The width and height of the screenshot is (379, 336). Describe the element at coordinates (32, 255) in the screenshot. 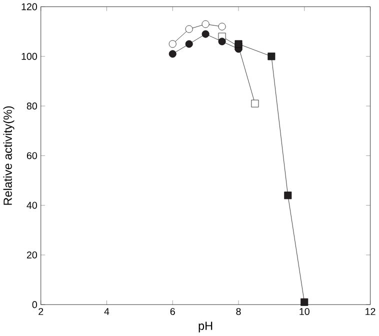

I see `y-tick-label: 20` at that location.